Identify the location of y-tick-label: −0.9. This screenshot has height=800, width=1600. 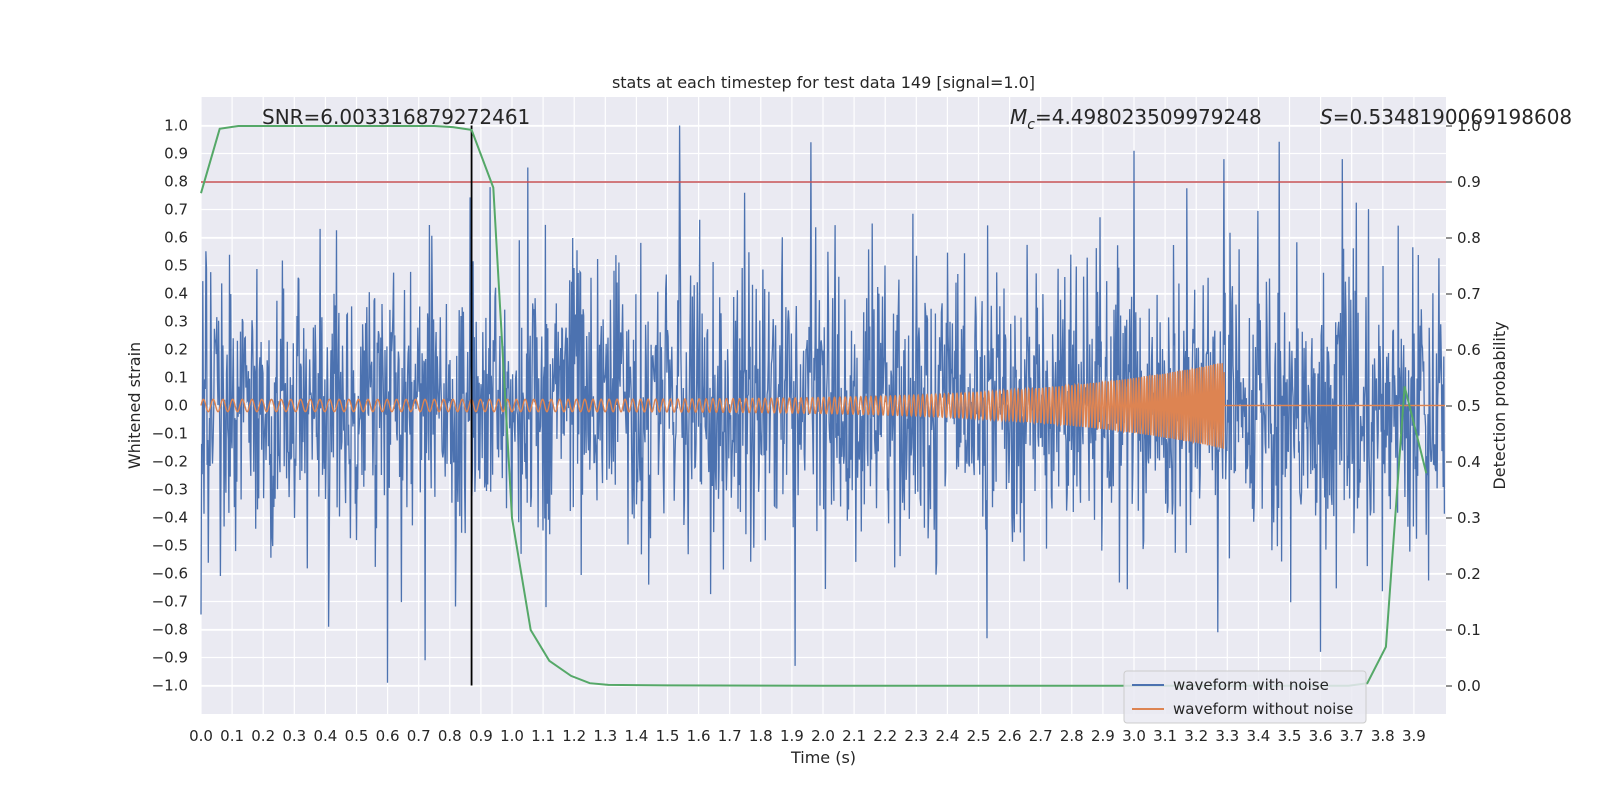
(170, 658).